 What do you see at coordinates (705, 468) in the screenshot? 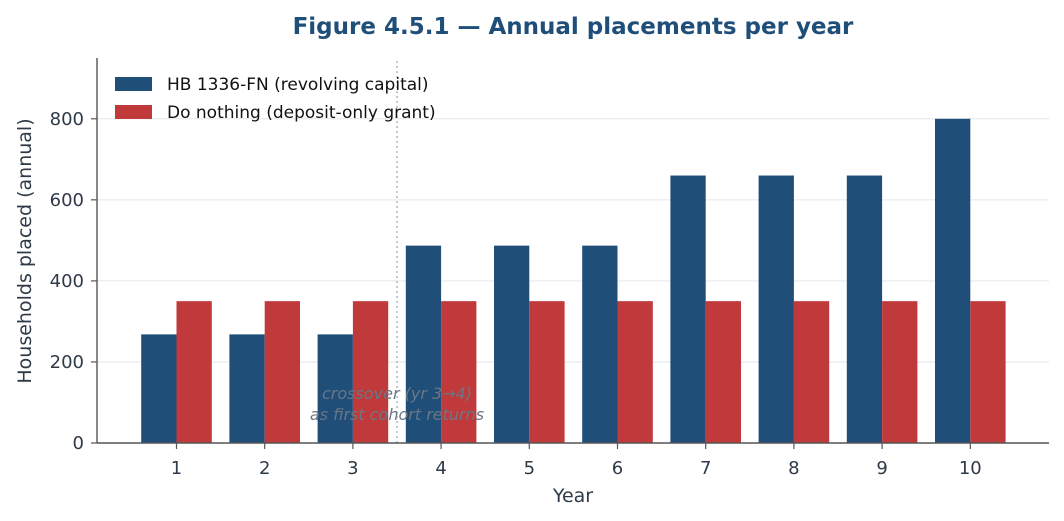
I see `x-tick-label: 7` at bounding box center [705, 468].